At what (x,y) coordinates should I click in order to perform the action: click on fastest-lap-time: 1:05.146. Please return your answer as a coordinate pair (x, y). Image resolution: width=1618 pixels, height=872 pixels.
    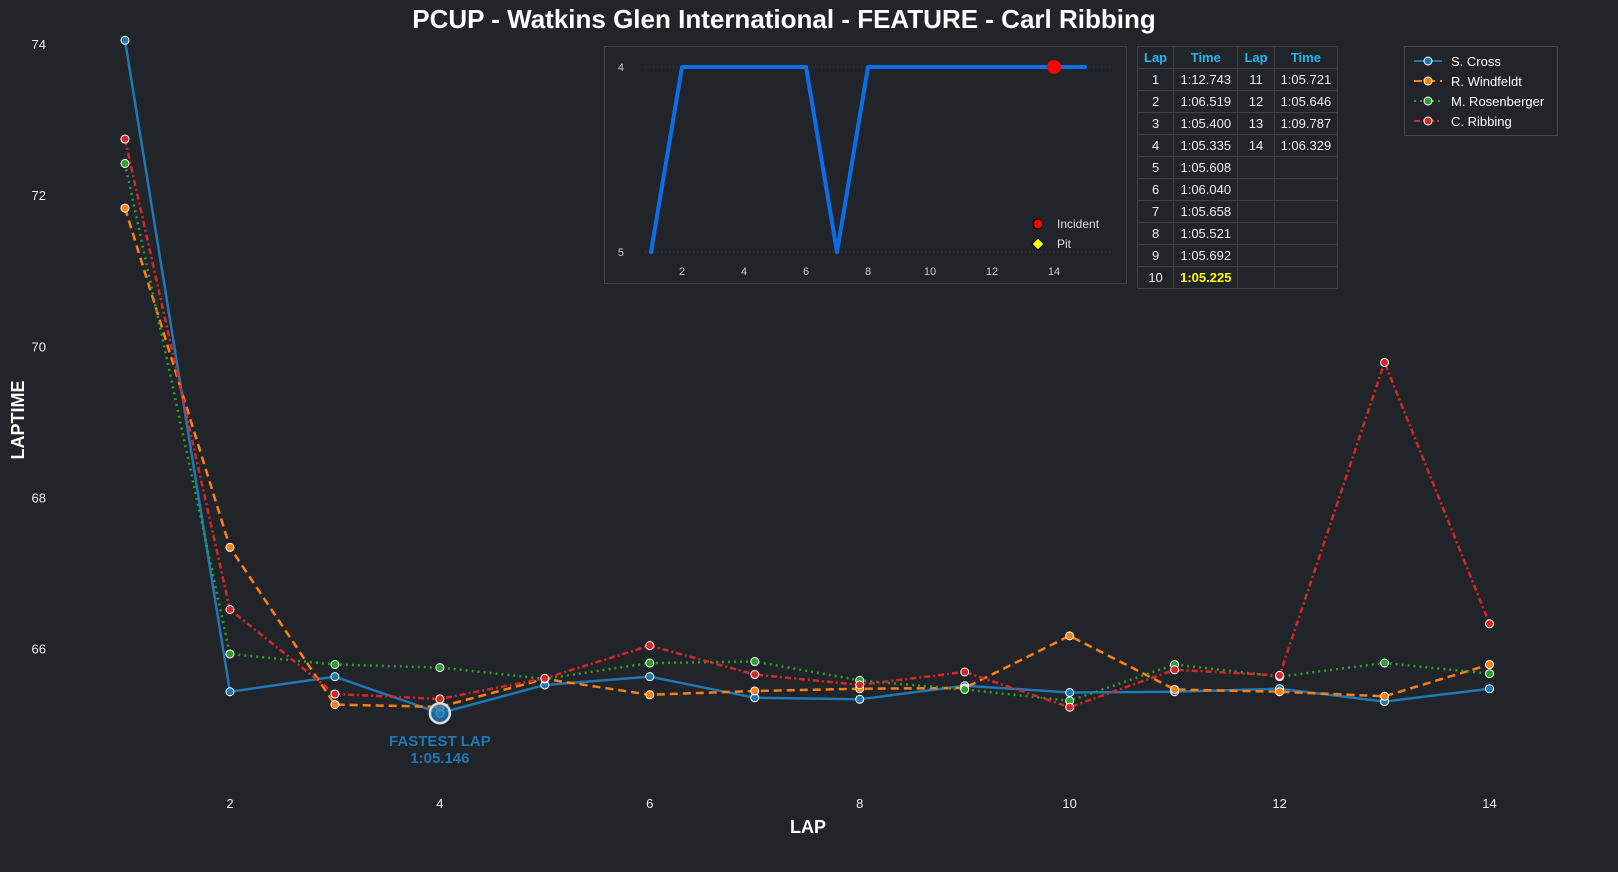
    Looking at the image, I should click on (439, 758).